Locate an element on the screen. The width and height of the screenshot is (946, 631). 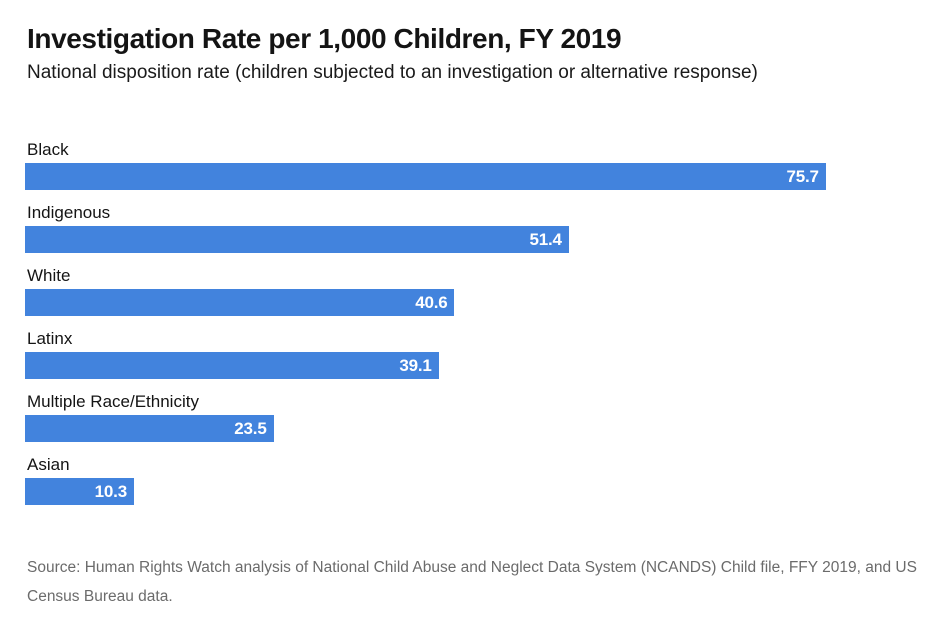
bar-category-label: Asian is located at coordinates (48, 464).